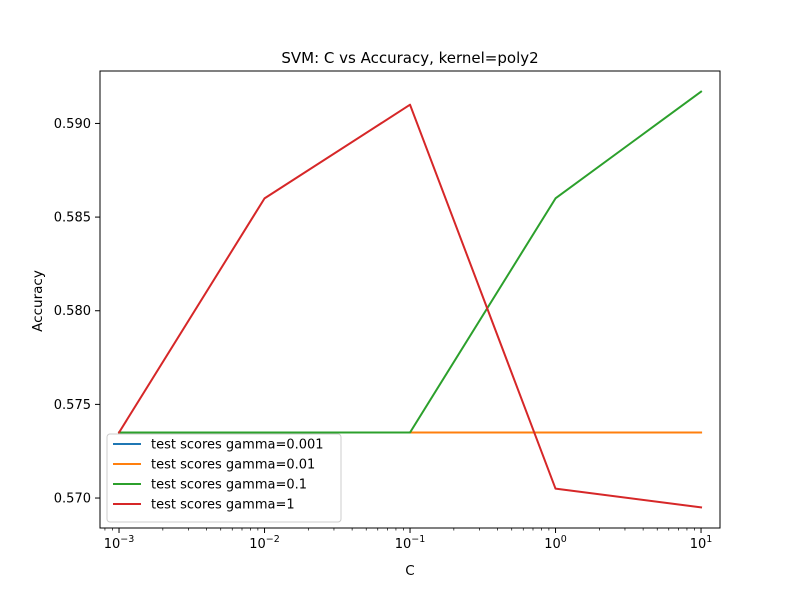 This screenshot has height=594, width=800. Describe the element at coordinates (264, 543) in the screenshot. I see `x-tick-label-1: 10⁻²` at that location.